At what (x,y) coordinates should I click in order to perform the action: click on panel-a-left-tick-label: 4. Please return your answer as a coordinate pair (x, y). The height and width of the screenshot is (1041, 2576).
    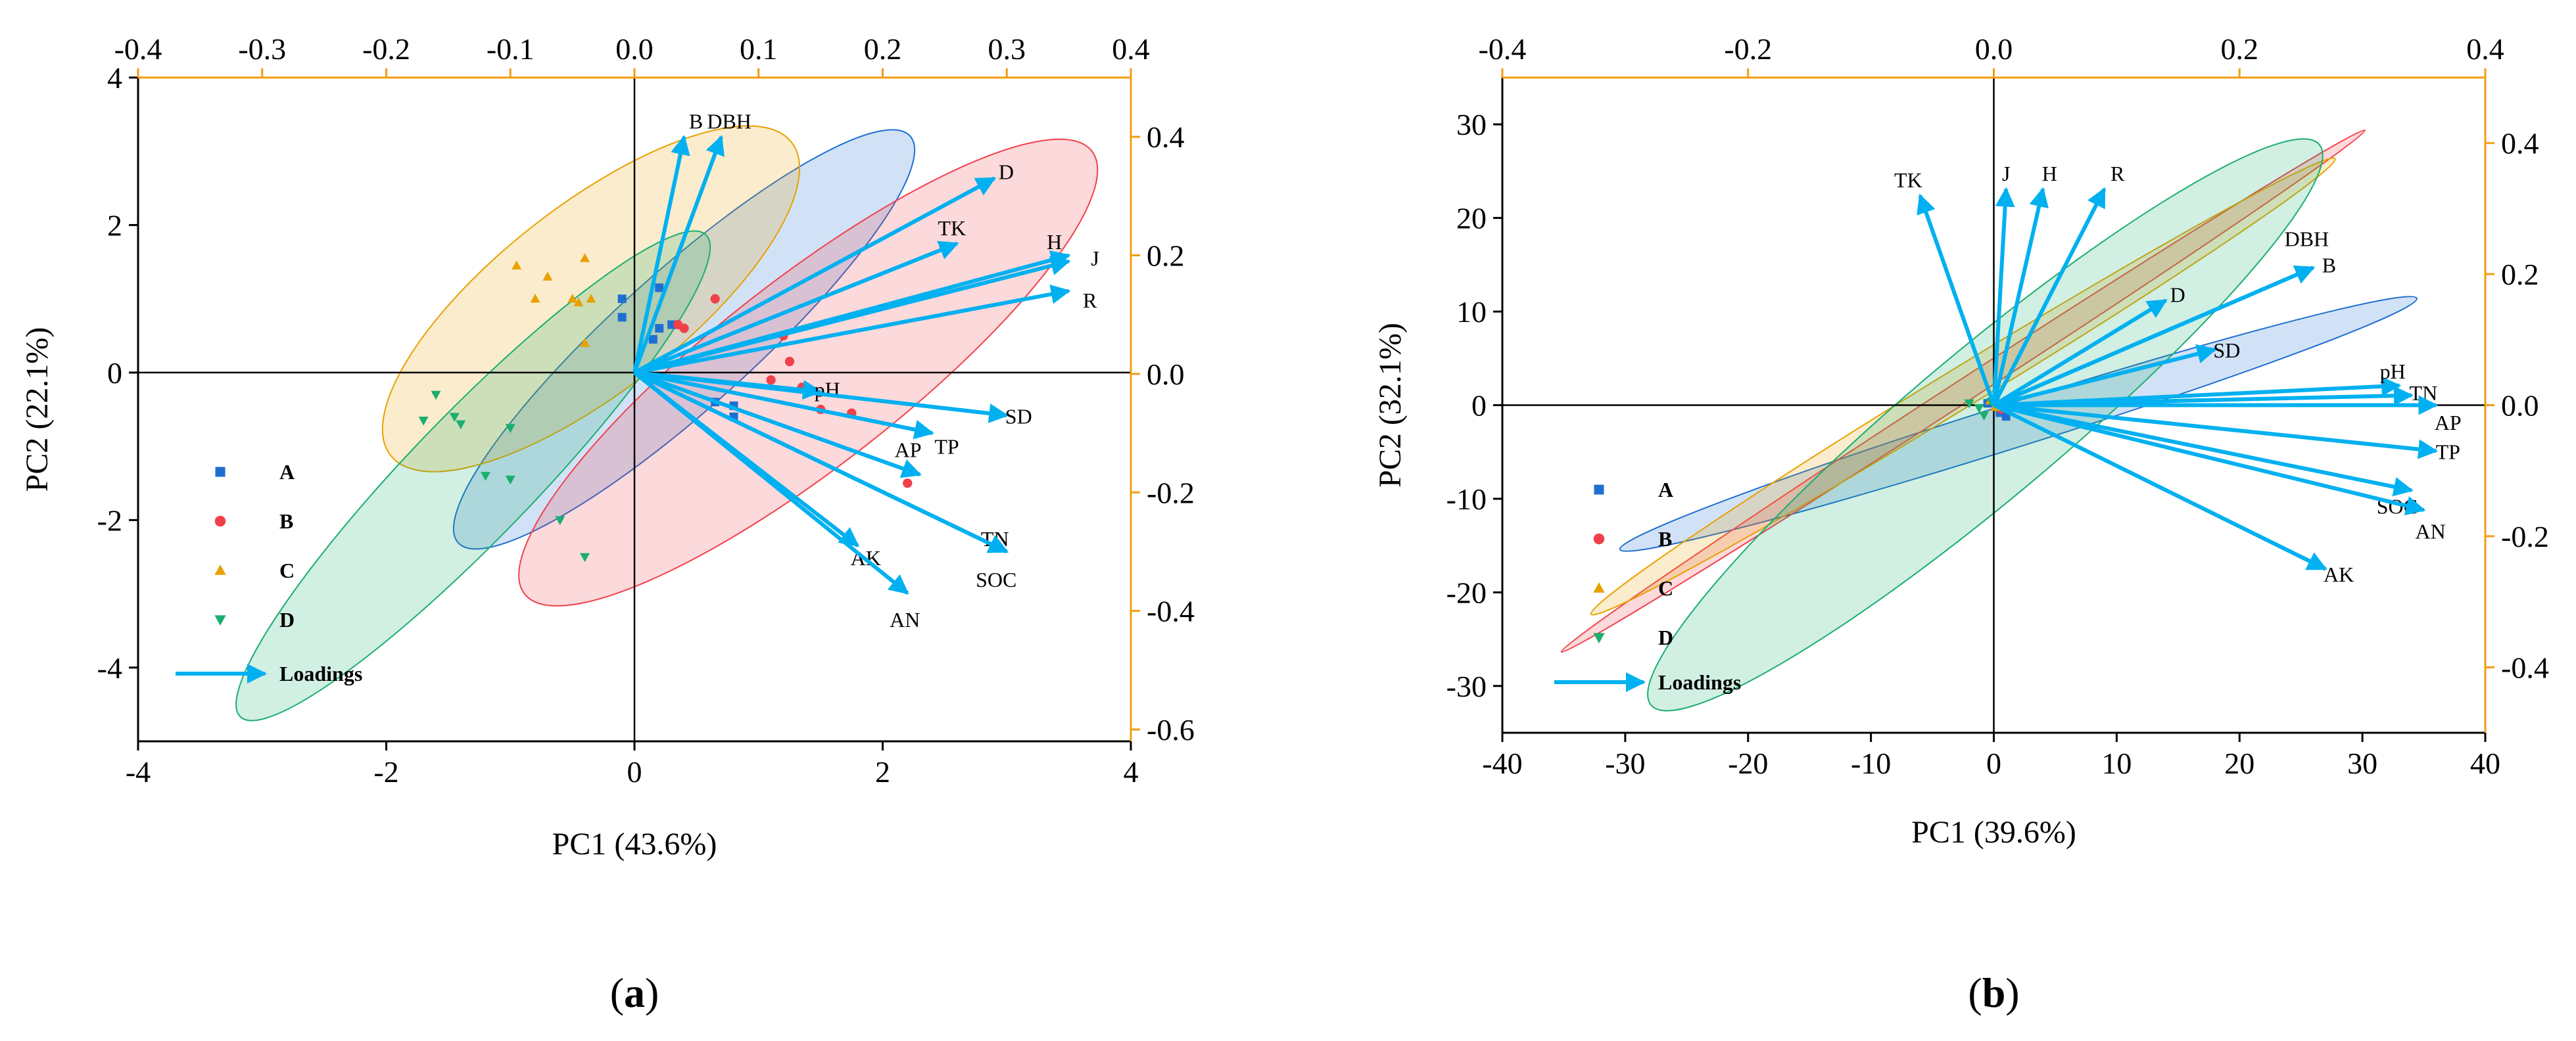
    Looking at the image, I should click on (115, 78).